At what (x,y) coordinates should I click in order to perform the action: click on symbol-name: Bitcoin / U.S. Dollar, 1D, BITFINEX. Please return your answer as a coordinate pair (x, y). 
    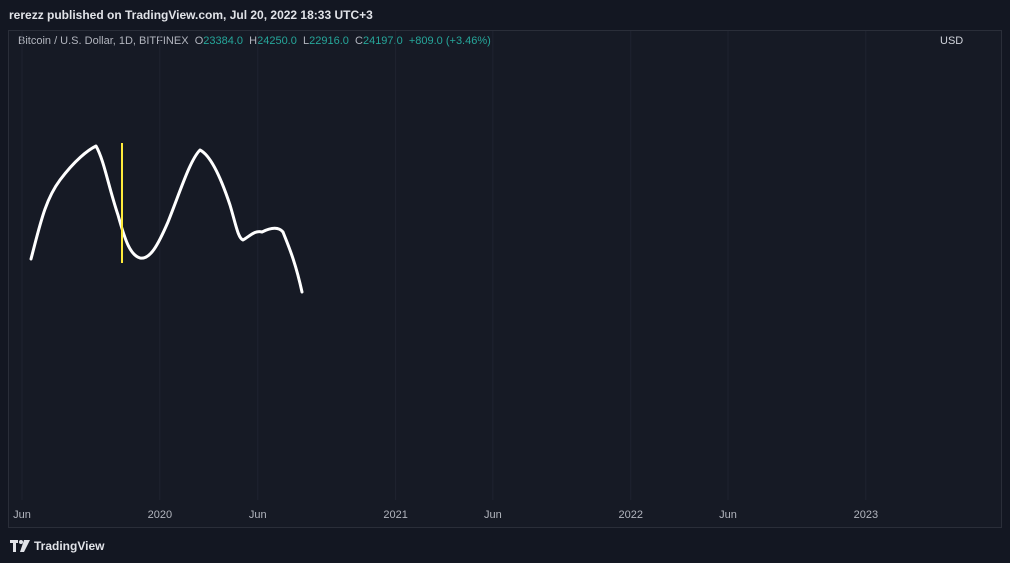
    Looking at the image, I should click on (103, 41).